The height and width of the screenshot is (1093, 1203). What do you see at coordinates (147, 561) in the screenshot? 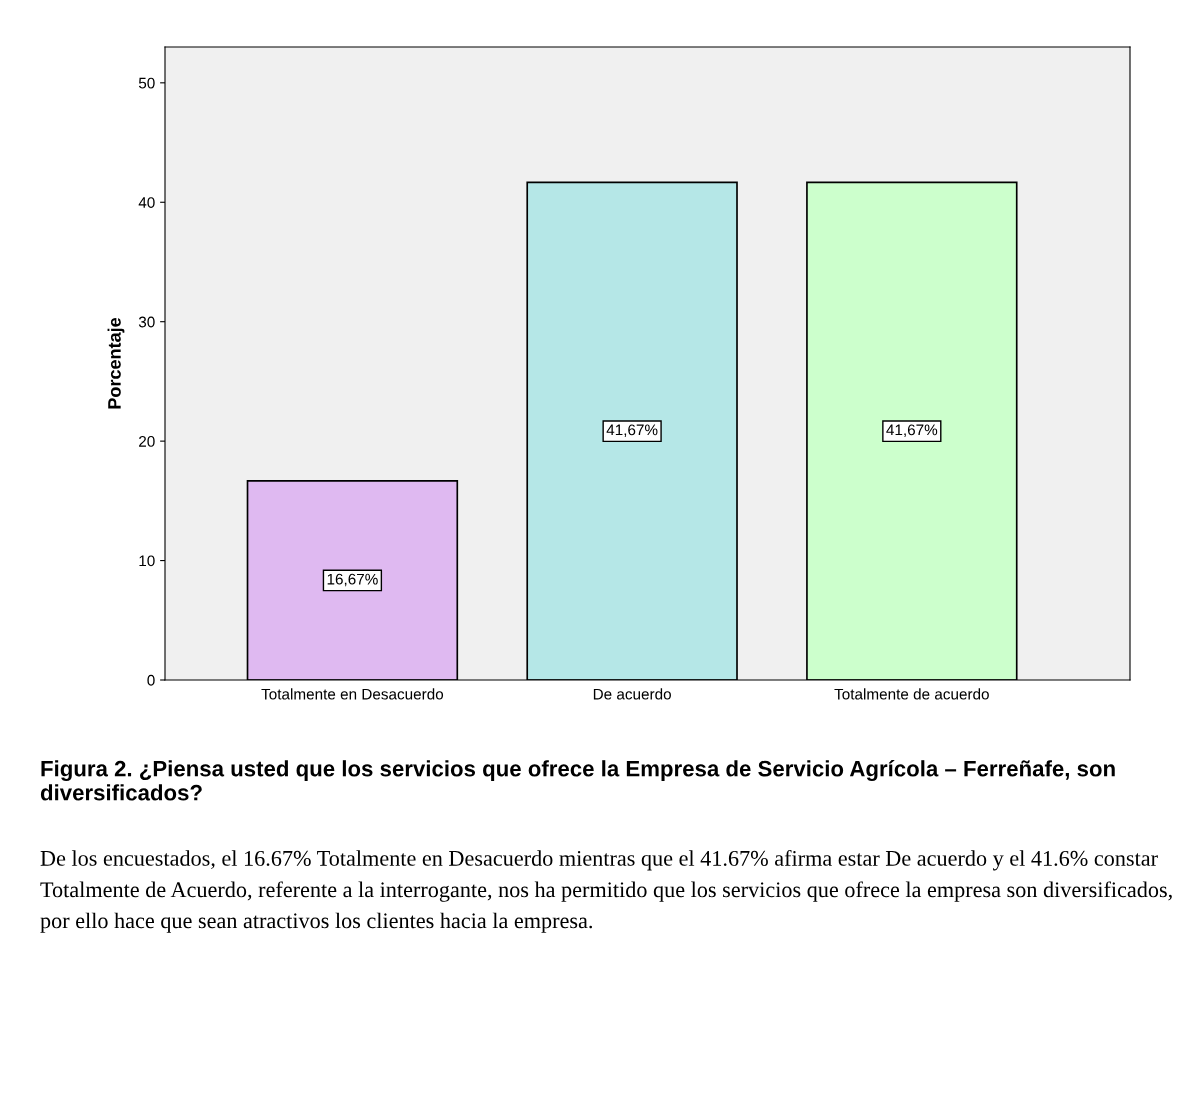
I see `y-tick-label: 10` at bounding box center [147, 561].